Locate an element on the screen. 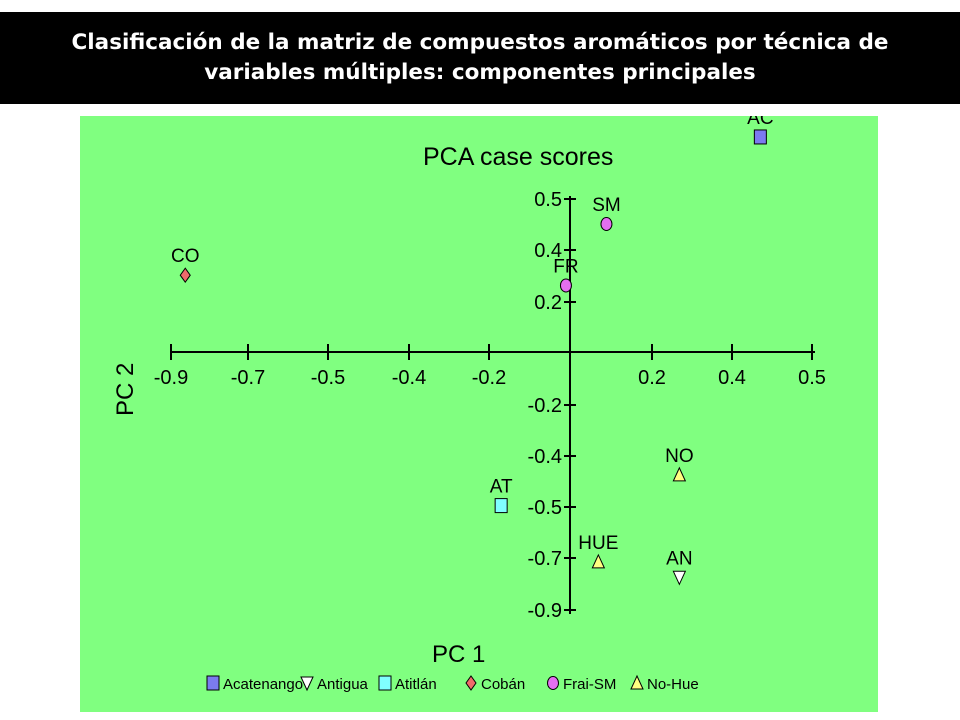  legend-marker-atitlán is located at coordinates (385, 683).